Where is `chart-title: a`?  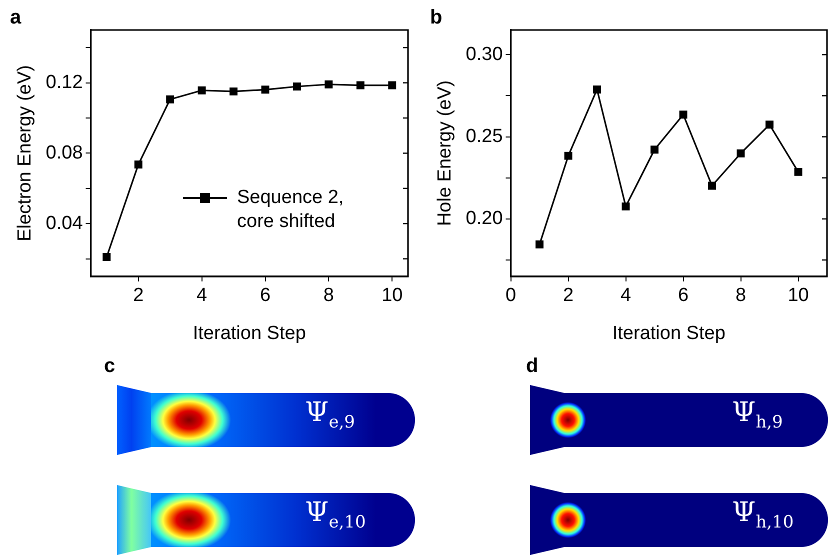 chart-title: a is located at coordinates (16, 17).